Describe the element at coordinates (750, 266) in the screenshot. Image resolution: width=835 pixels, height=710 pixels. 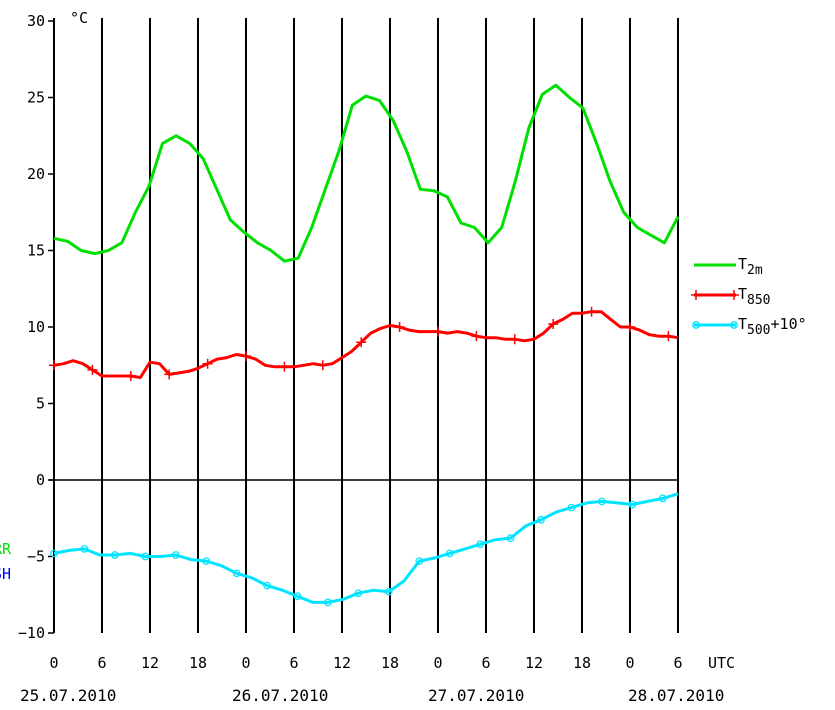
I see `legend-label-2m: T2m` at that location.